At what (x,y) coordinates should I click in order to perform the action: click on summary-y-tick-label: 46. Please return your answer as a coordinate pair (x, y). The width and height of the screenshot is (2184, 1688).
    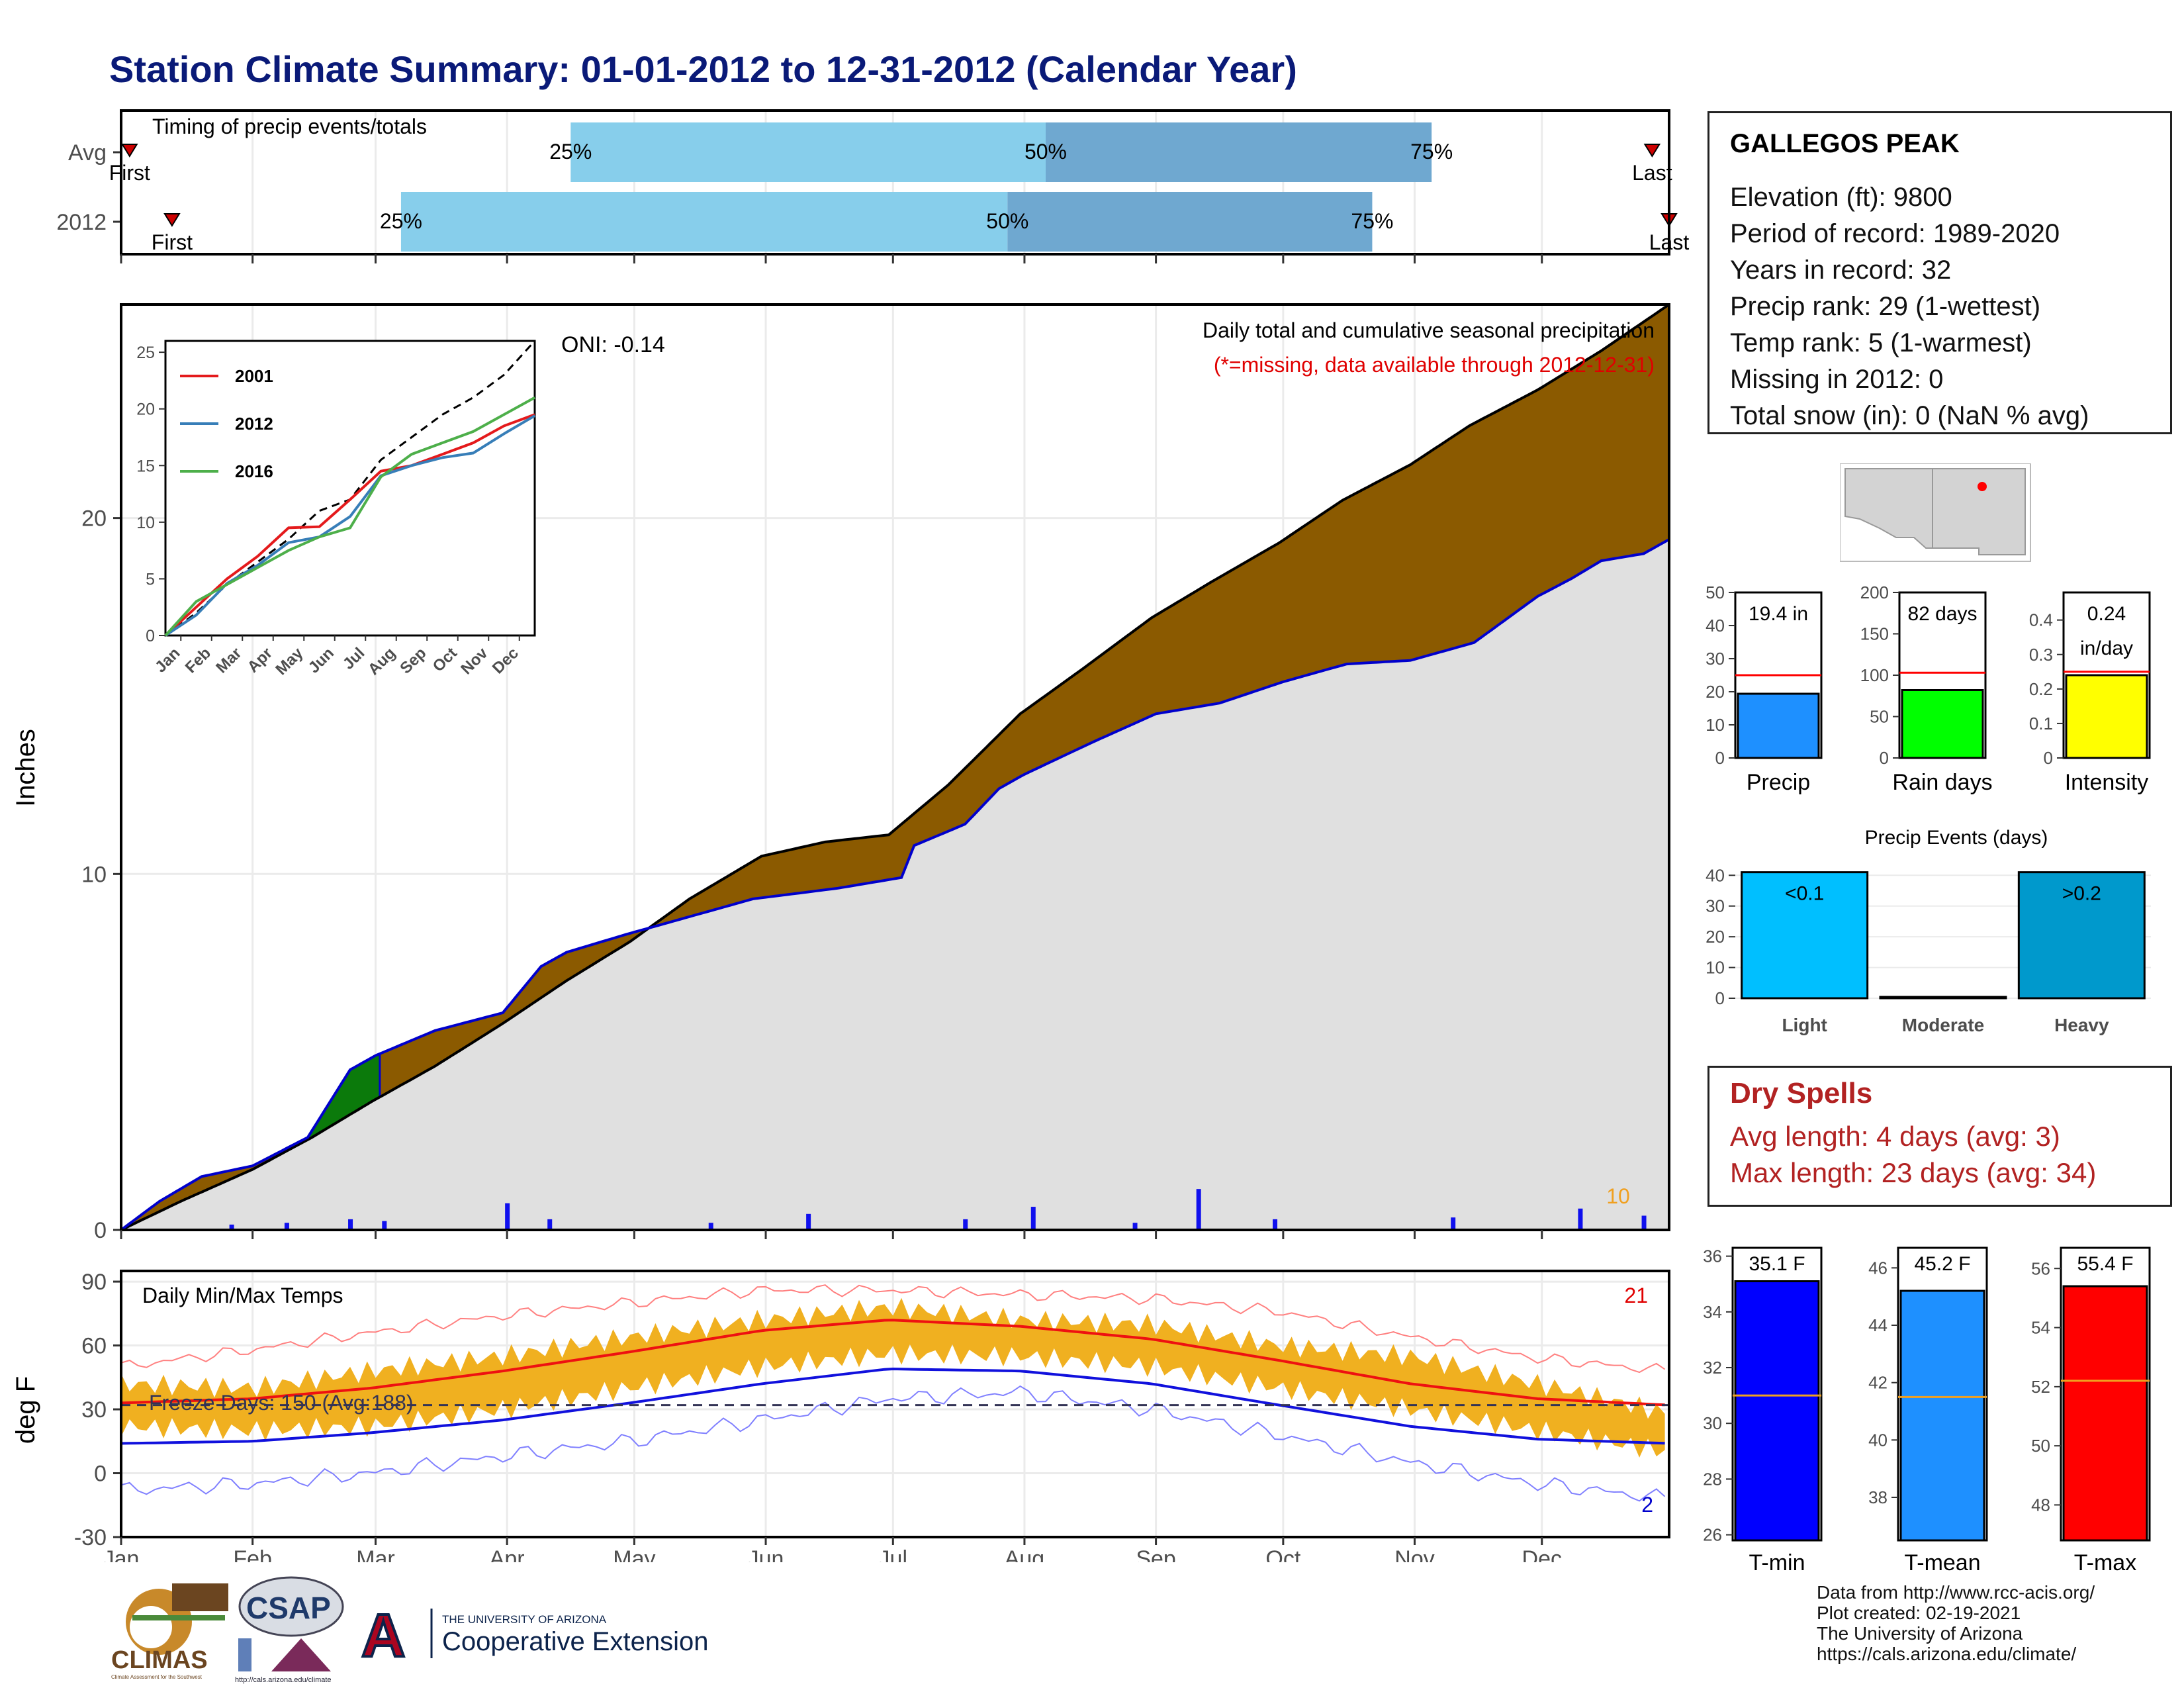
    Looking at the image, I should click on (1878, 1268).